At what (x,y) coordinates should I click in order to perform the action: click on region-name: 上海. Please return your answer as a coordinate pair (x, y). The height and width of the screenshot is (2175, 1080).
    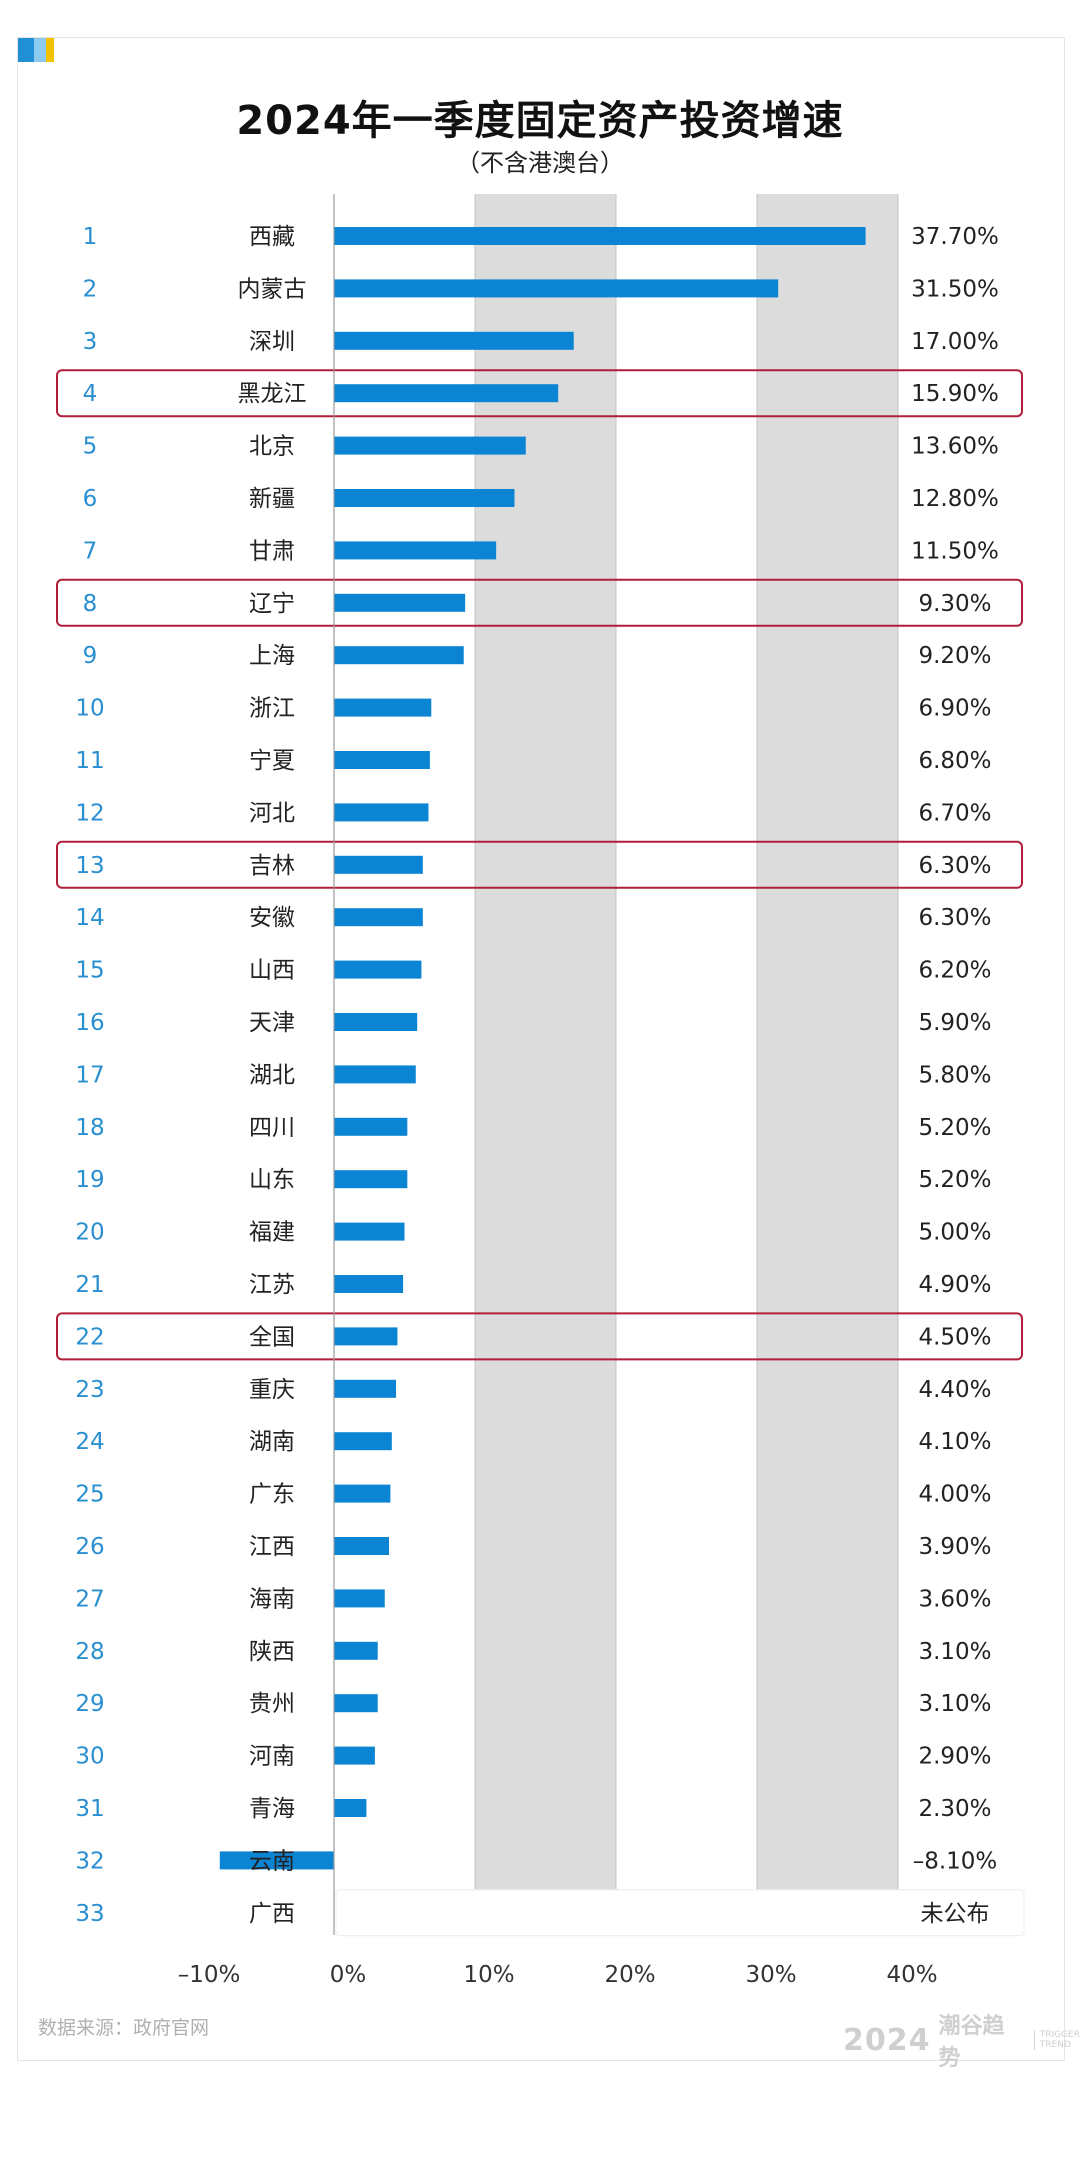
    Looking at the image, I should click on (272, 656).